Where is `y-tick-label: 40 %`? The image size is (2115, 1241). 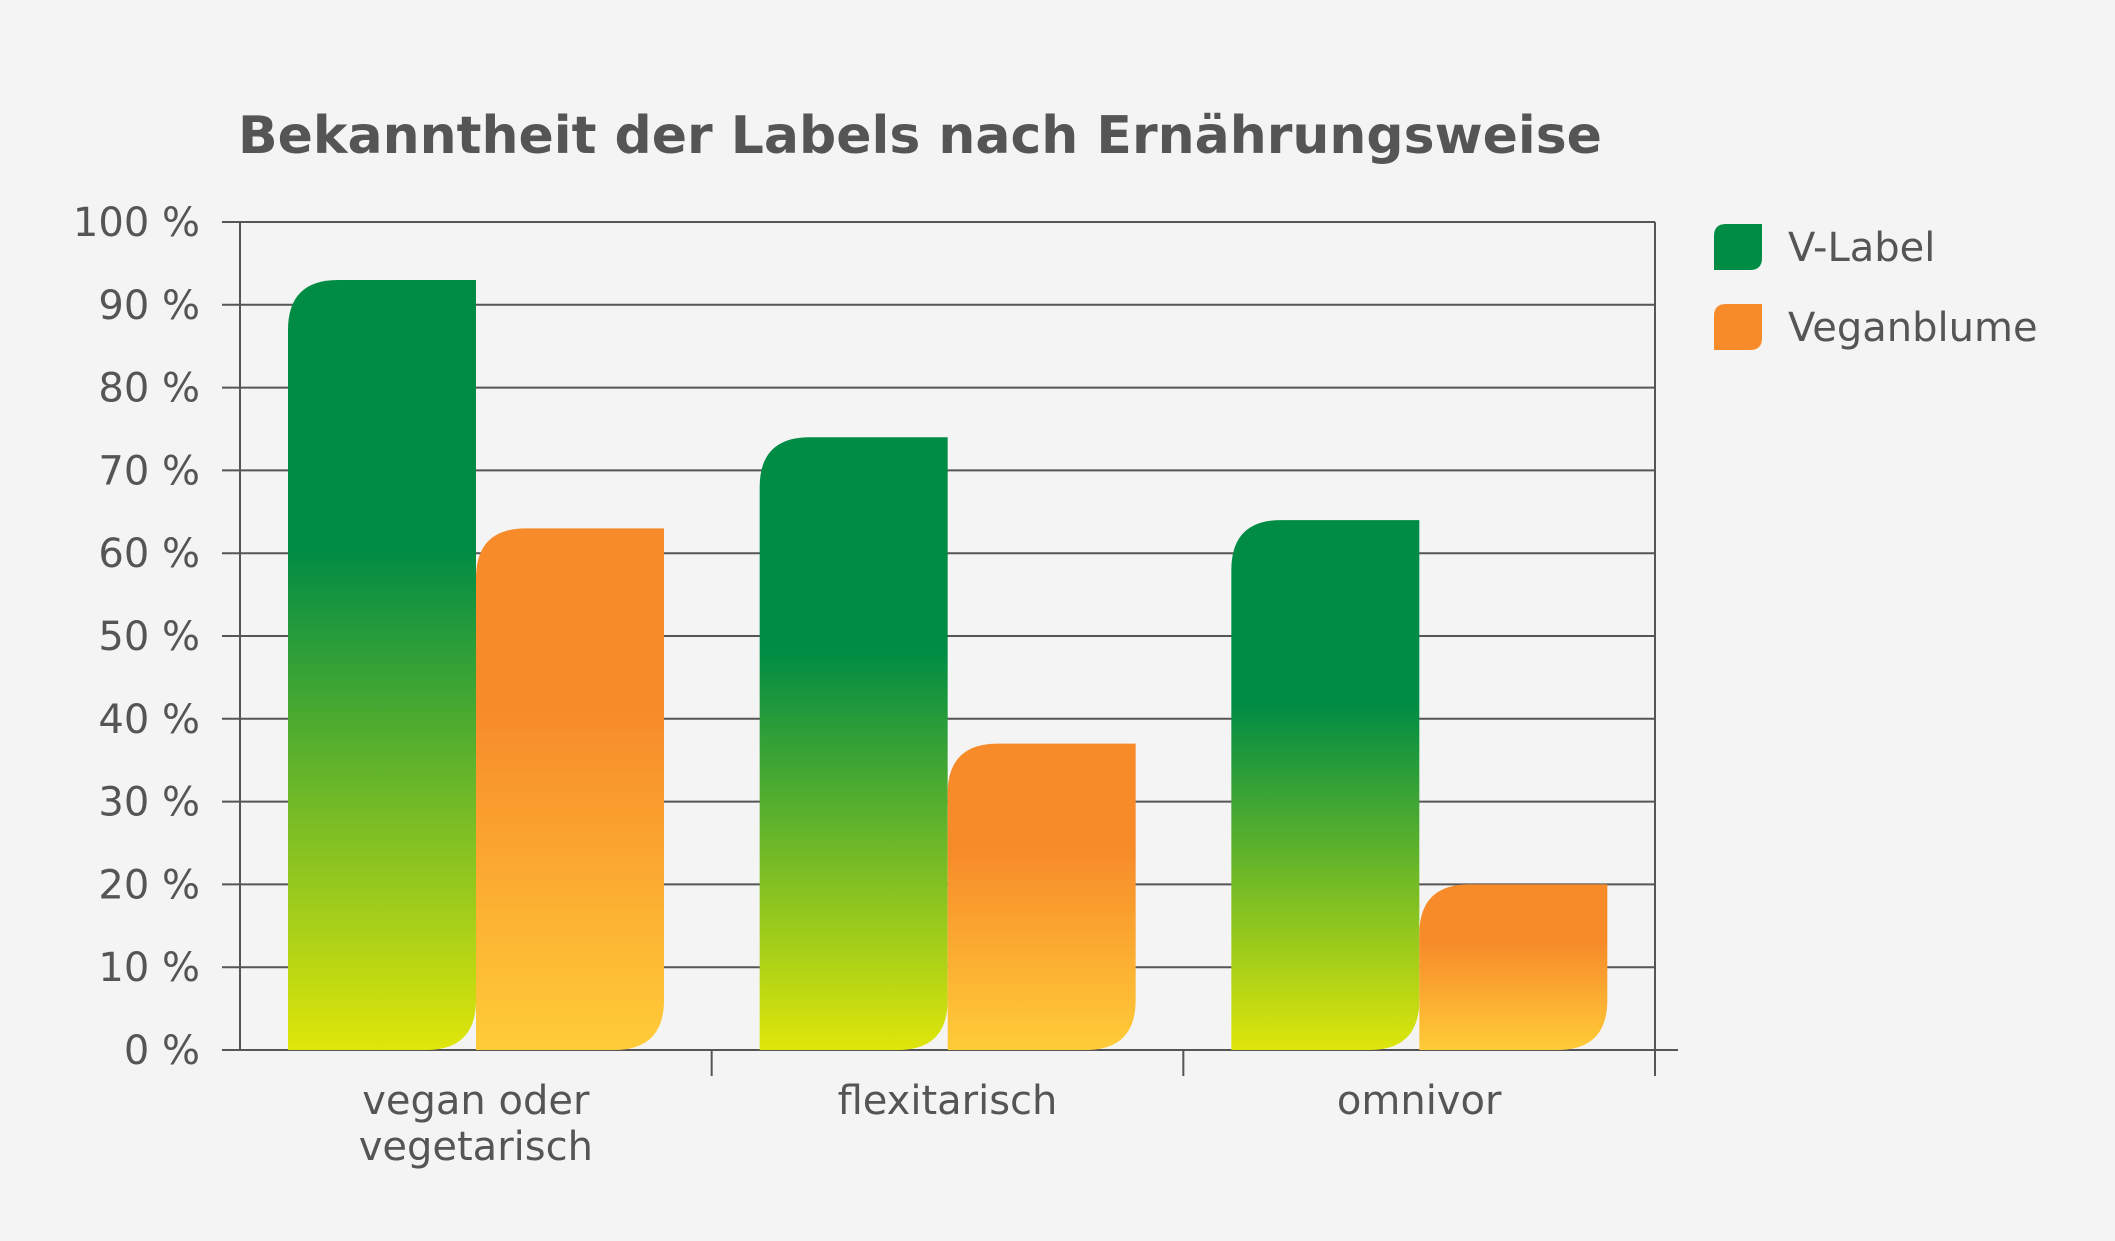
y-tick-label: 40 % is located at coordinates (149, 720).